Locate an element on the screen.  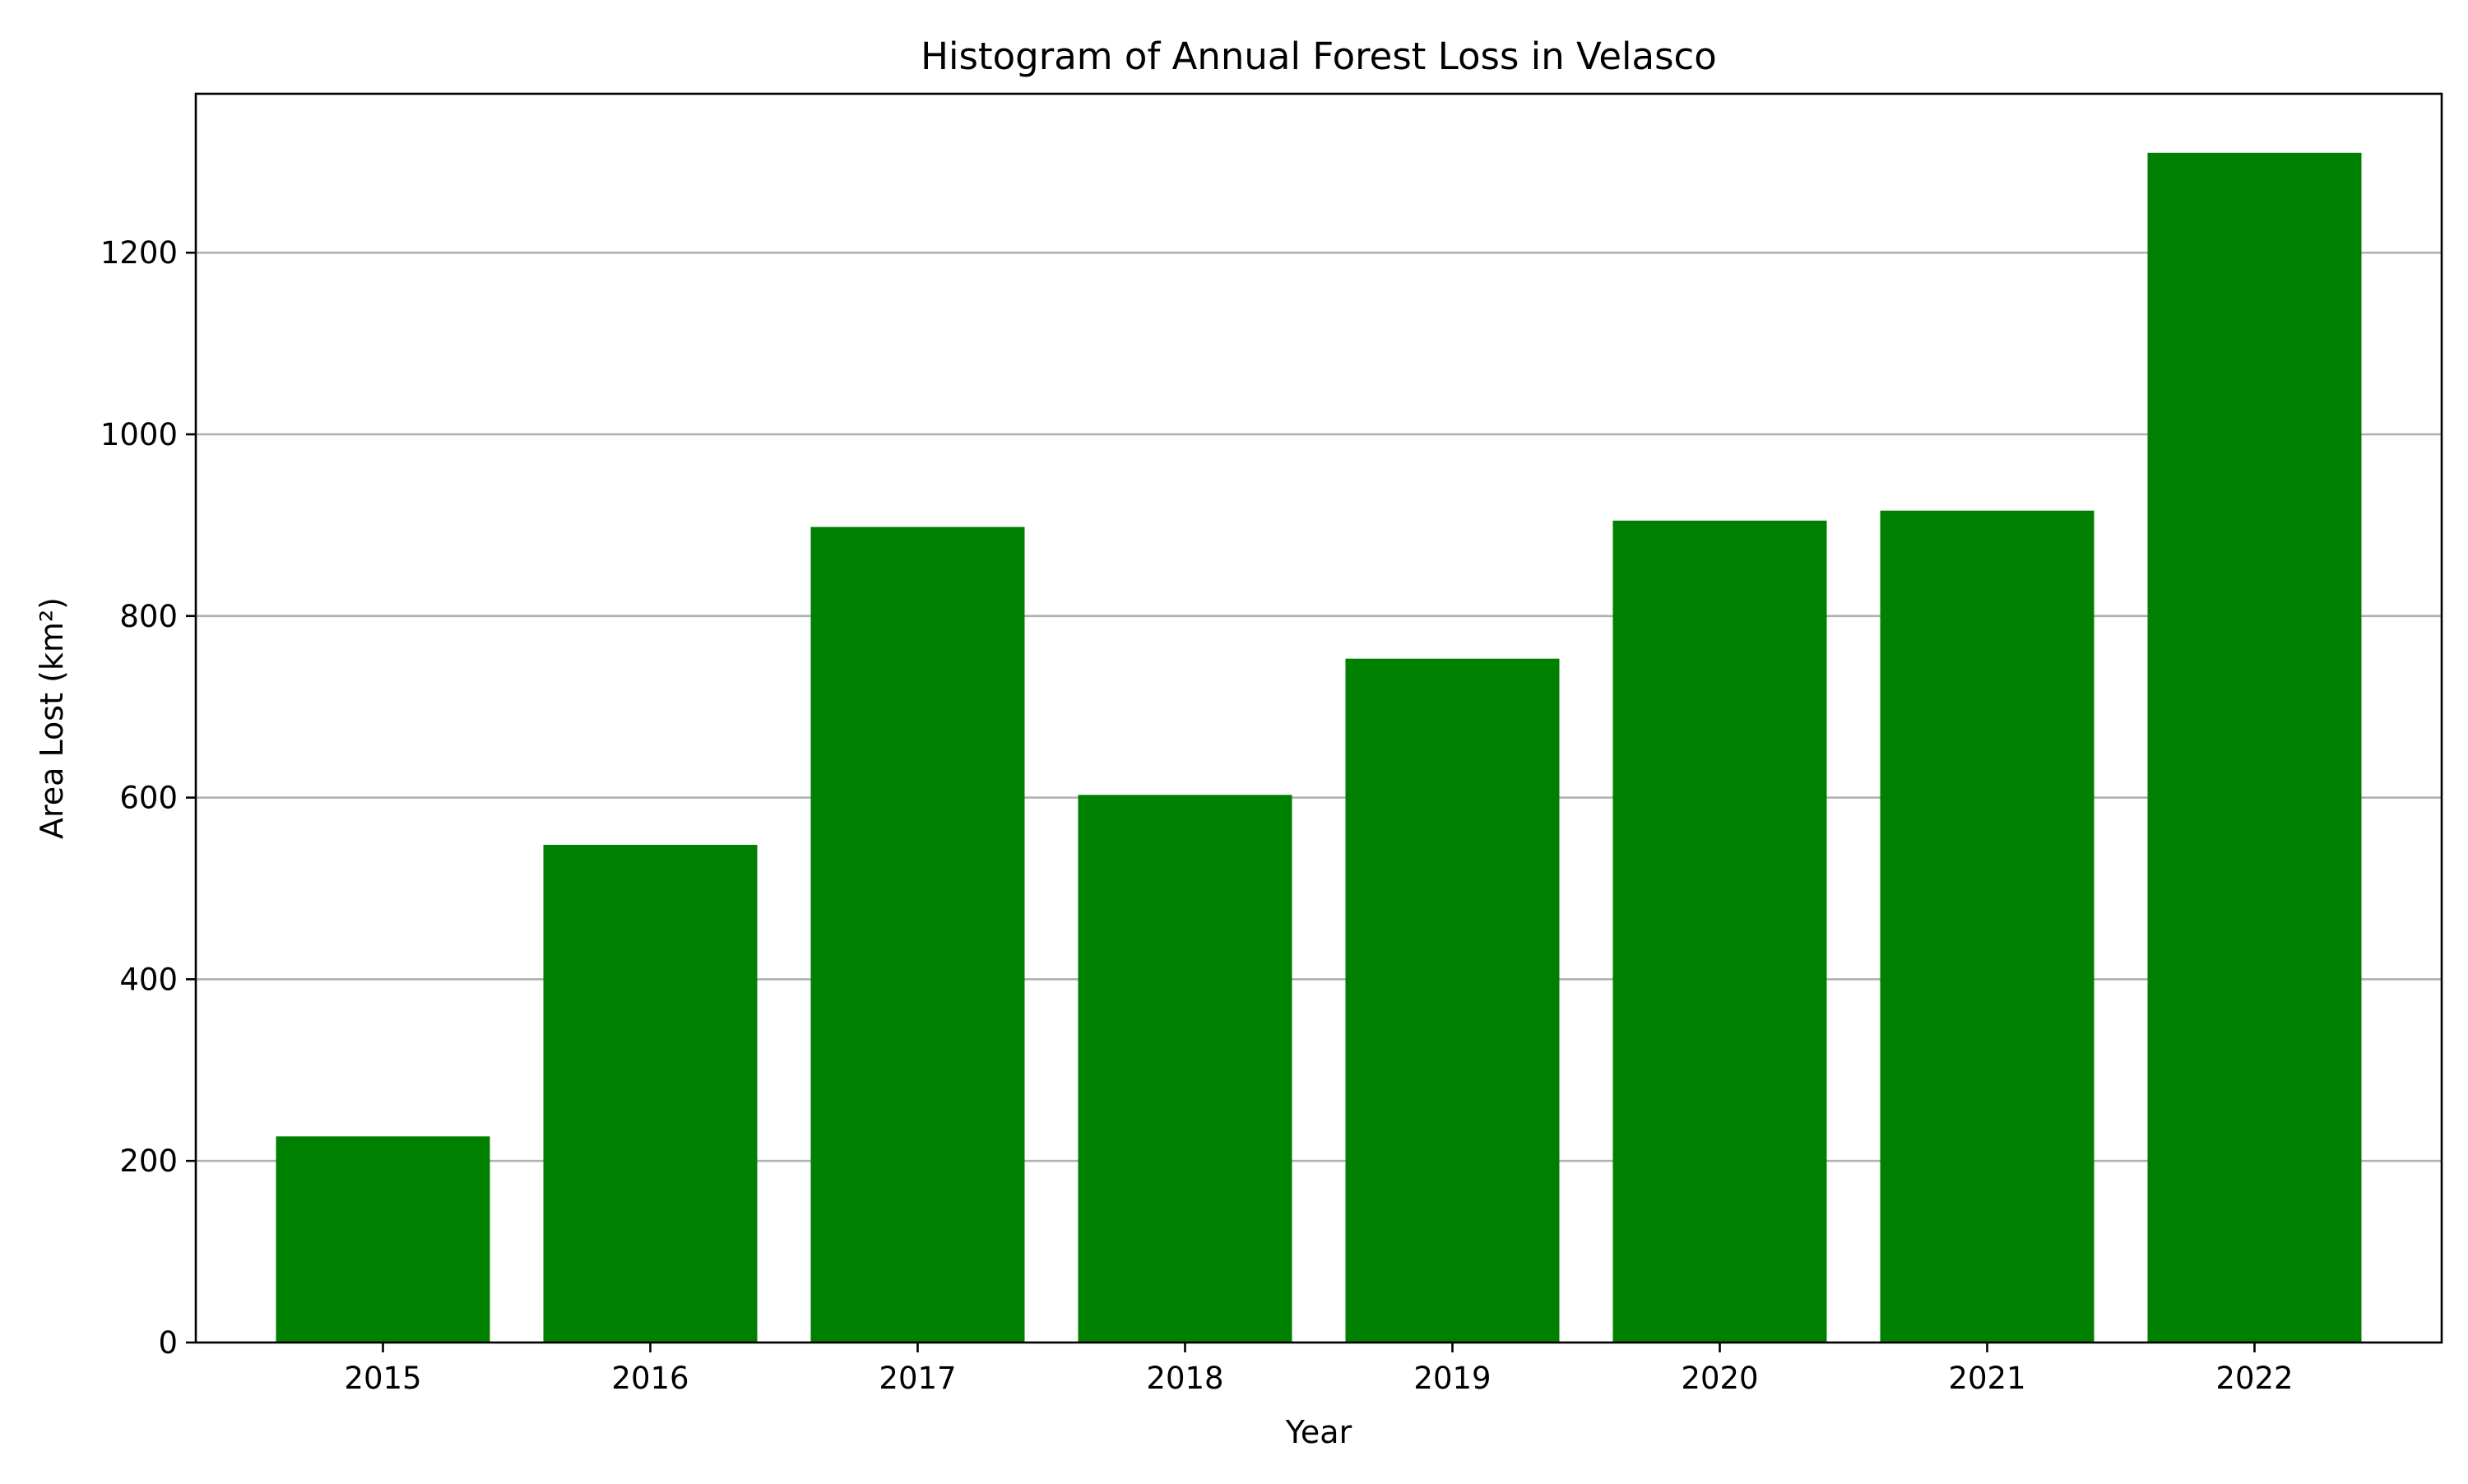
y-axis-label: Area Lost (km²) is located at coordinates (52, 718).